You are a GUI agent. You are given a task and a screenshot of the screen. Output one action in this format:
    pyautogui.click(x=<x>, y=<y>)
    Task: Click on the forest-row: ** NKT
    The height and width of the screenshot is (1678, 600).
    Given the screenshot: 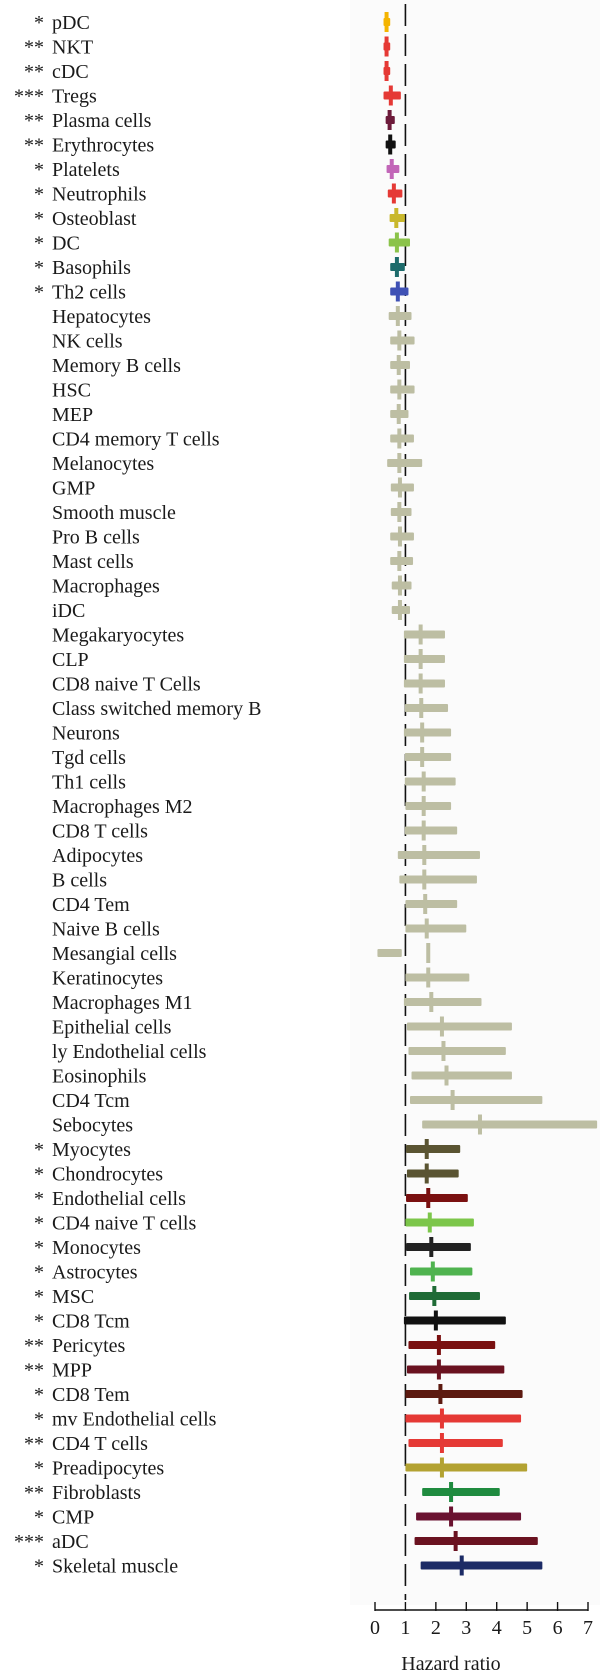 What is the action you would take?
    pyautogui.click(x=207, y=47)
    